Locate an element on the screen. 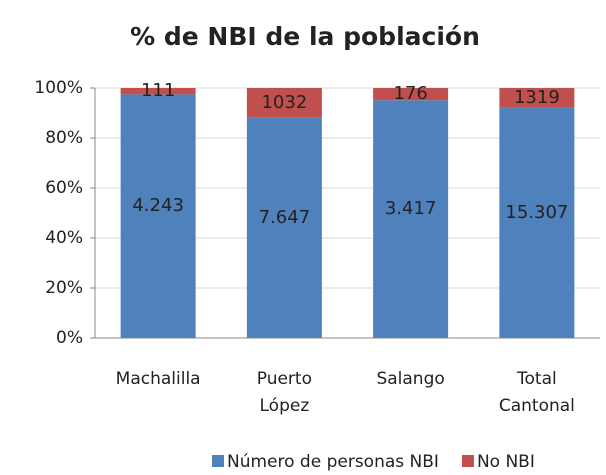  data-label: 15.307 is located at coordinates (536, 212).